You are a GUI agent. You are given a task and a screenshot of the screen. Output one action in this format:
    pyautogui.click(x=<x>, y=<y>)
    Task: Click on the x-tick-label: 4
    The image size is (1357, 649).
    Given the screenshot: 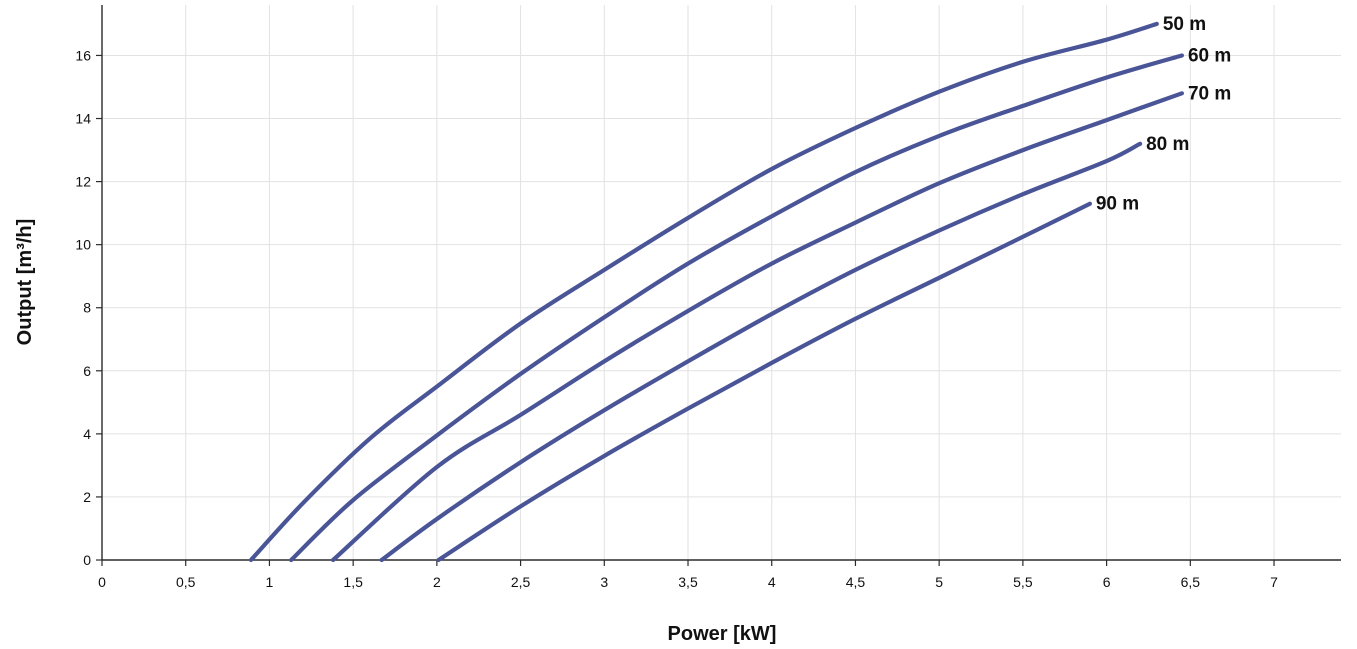 What is the action you would take?
    pyautogui.click(x=772, y=582)
    